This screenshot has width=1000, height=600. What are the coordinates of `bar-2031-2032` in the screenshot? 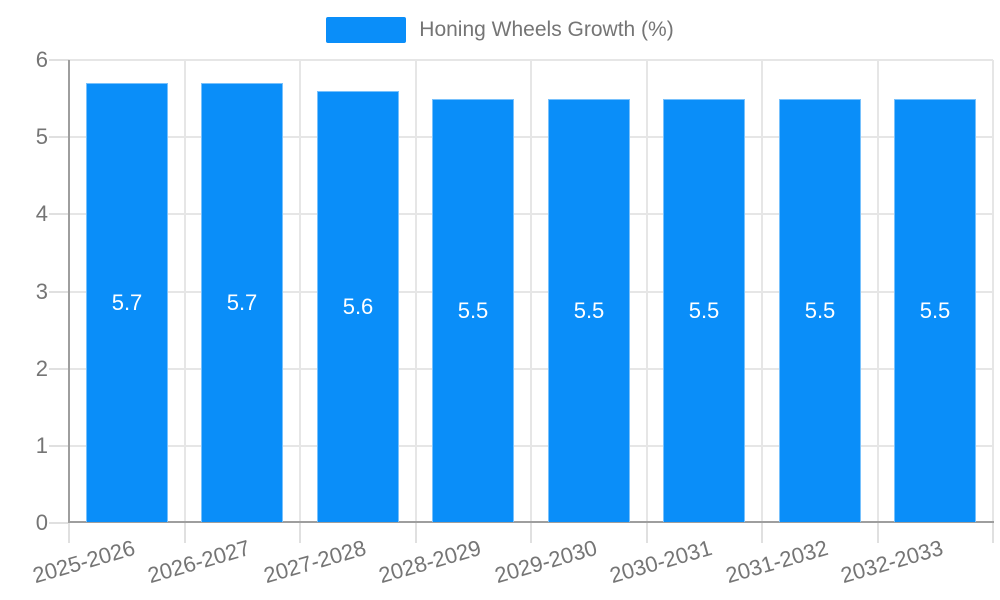 It's located at (820, 310).